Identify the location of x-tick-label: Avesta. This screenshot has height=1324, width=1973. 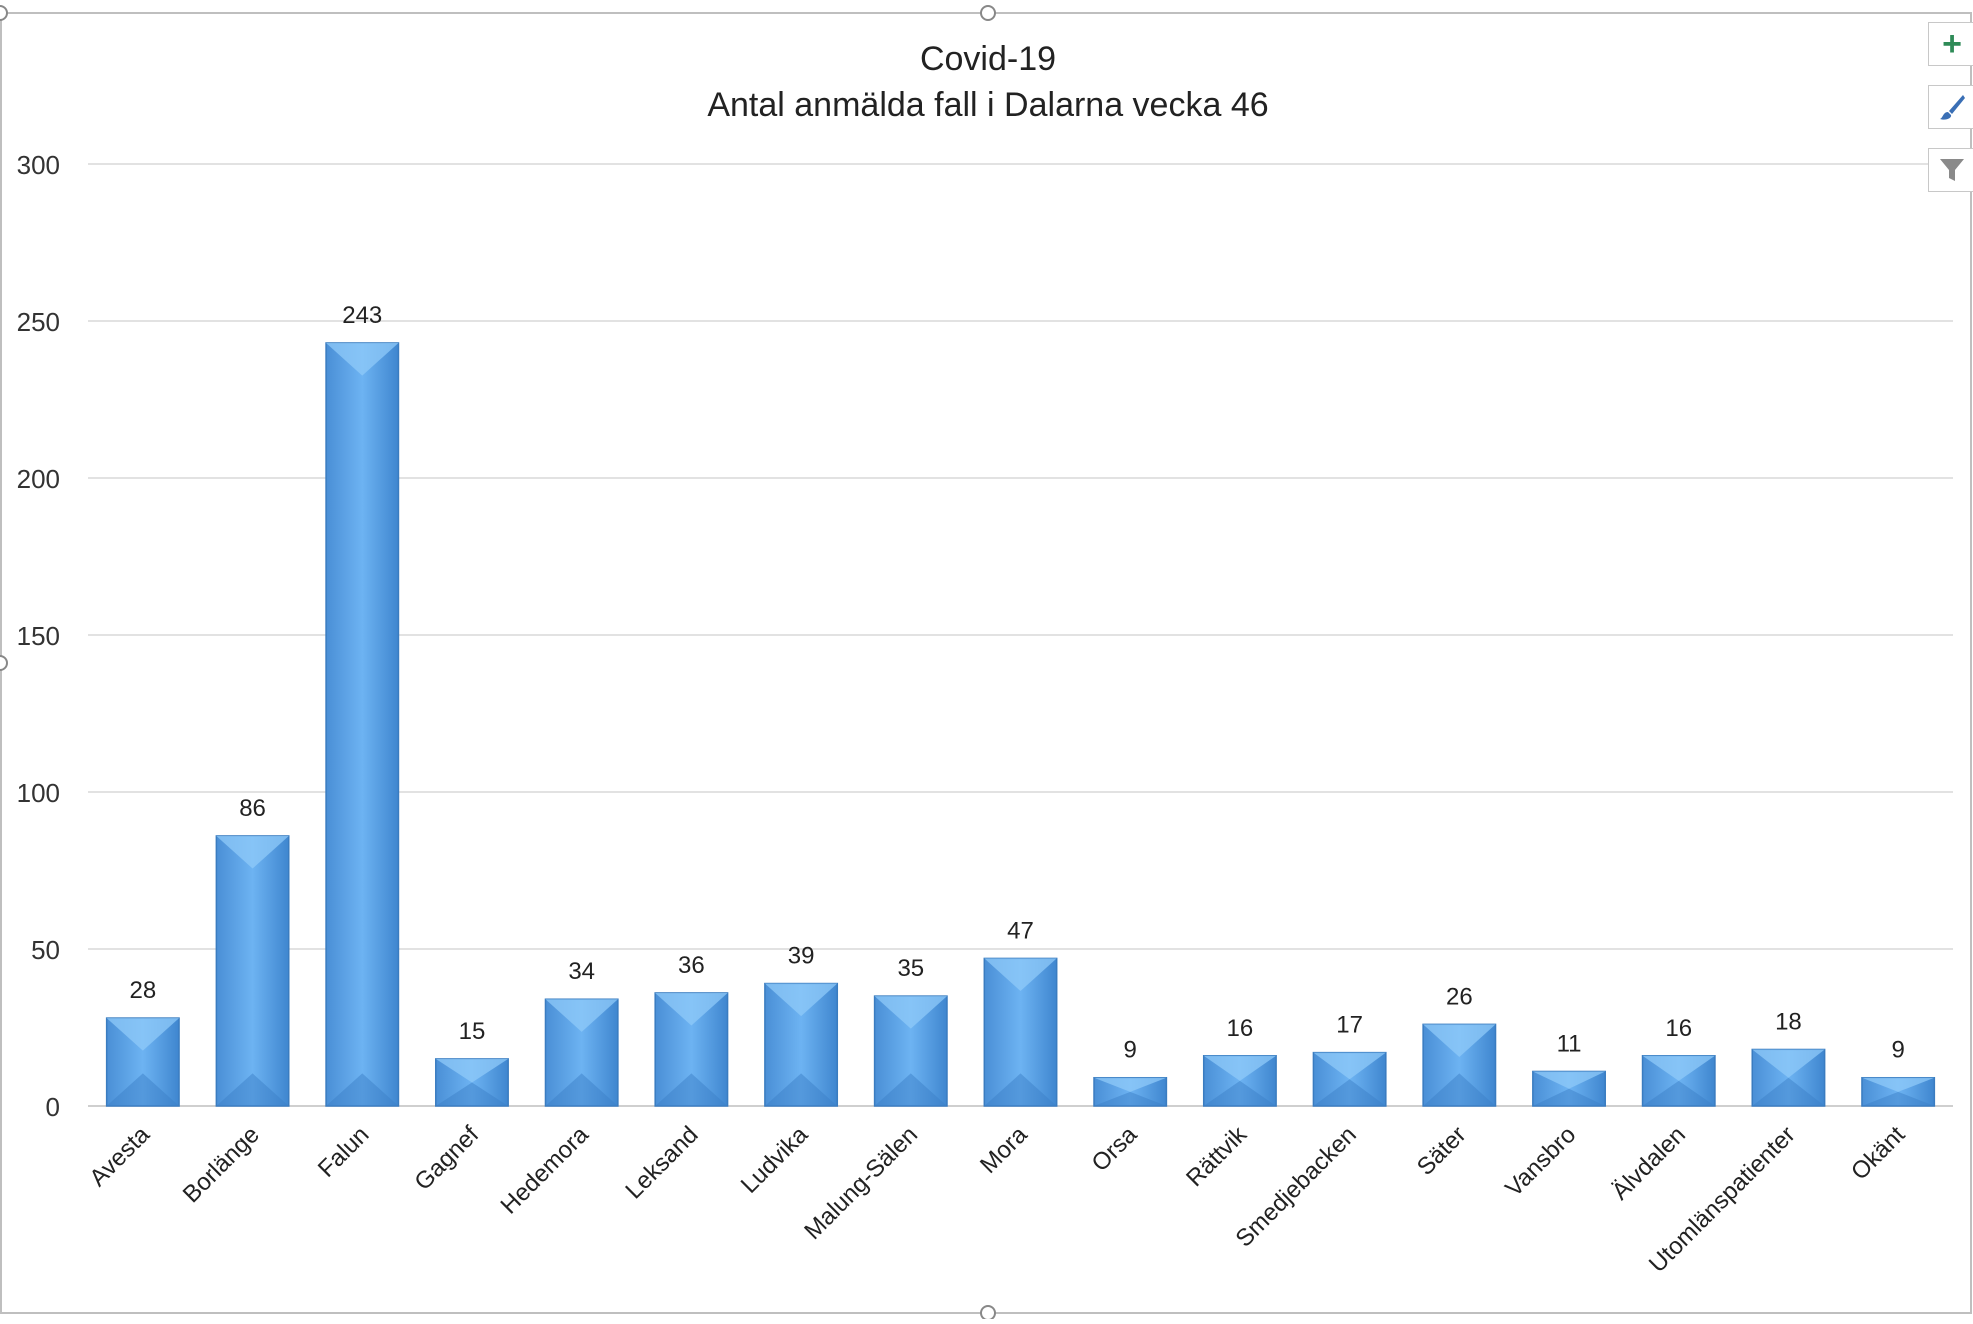
(119, 1156).